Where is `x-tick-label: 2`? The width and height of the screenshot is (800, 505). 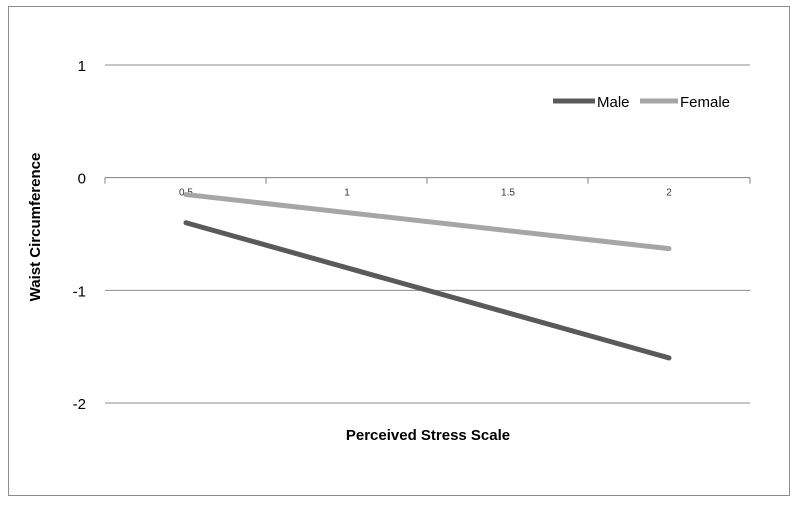 x-tick-label: 2 is located at coordinates (669, 193).